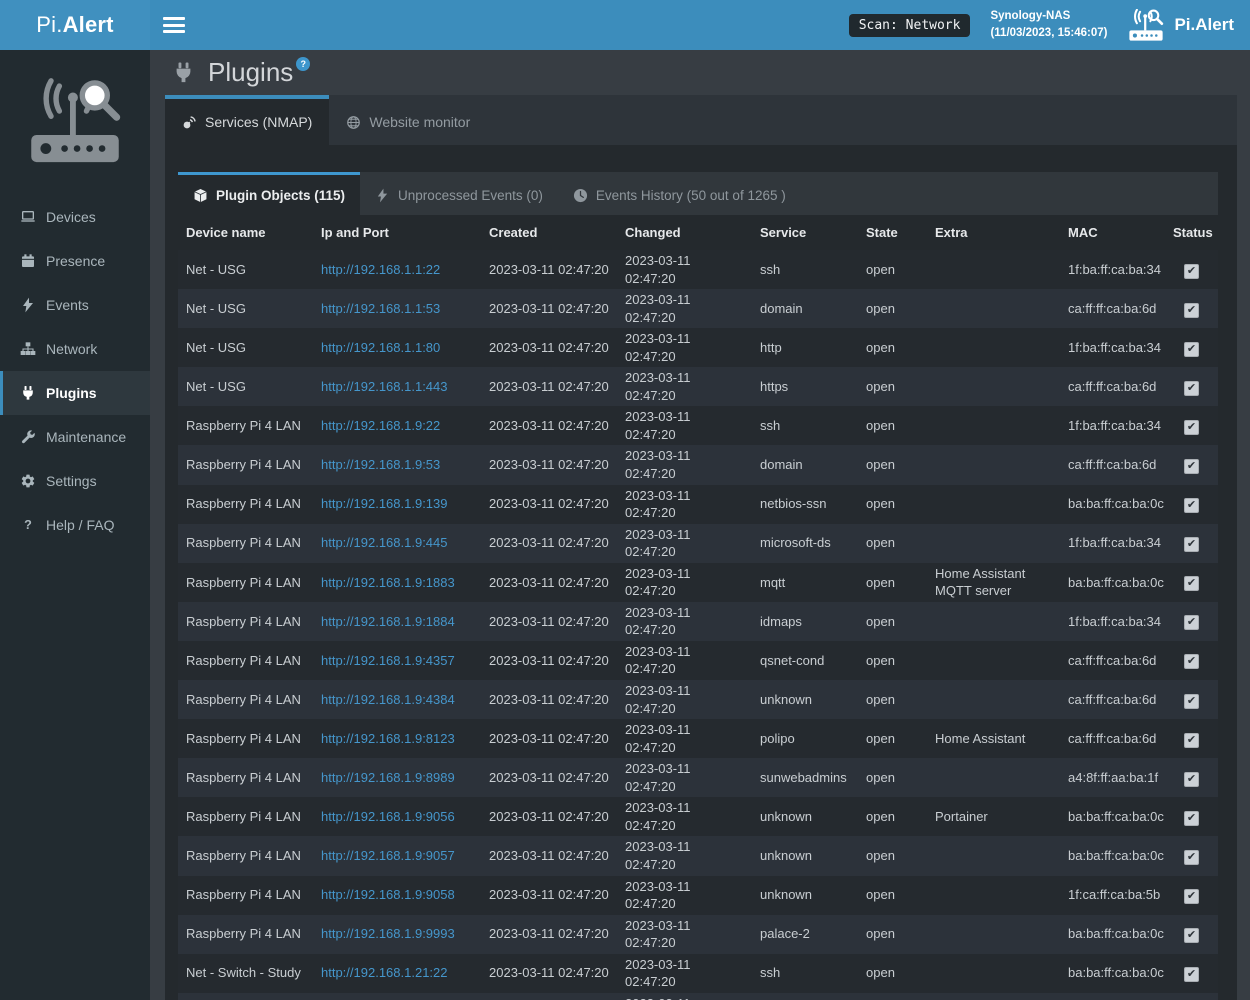 Image resolution: width=1250 pixels, height=1000 pixels. What do you see at coordinates (781, 465) in the screenshot?
I see `service-cell: domain` at bounding box center [781, 465].